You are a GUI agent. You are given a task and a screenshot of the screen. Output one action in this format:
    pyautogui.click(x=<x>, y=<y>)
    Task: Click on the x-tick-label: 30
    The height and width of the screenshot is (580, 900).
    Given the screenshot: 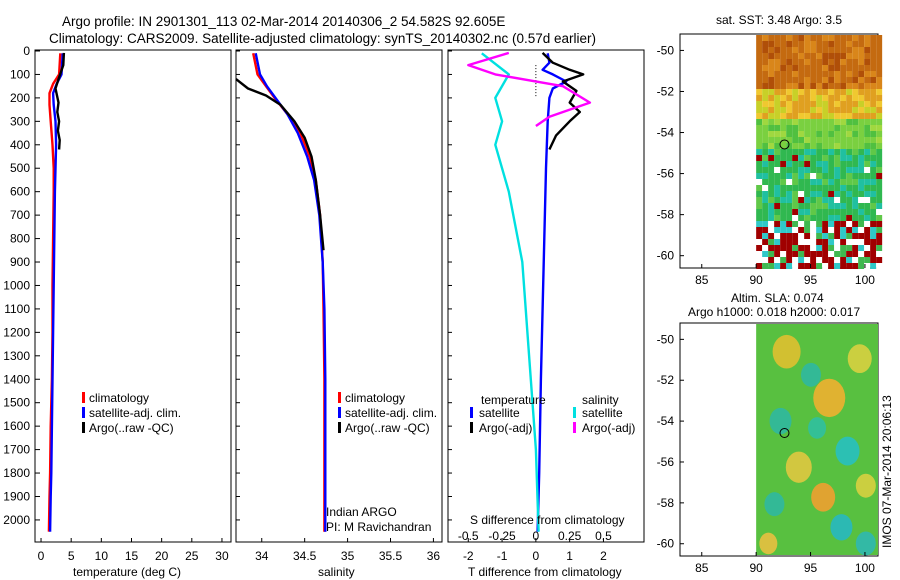 What is the action you would take?
    pyautogui.click(x=222, y=556)
    